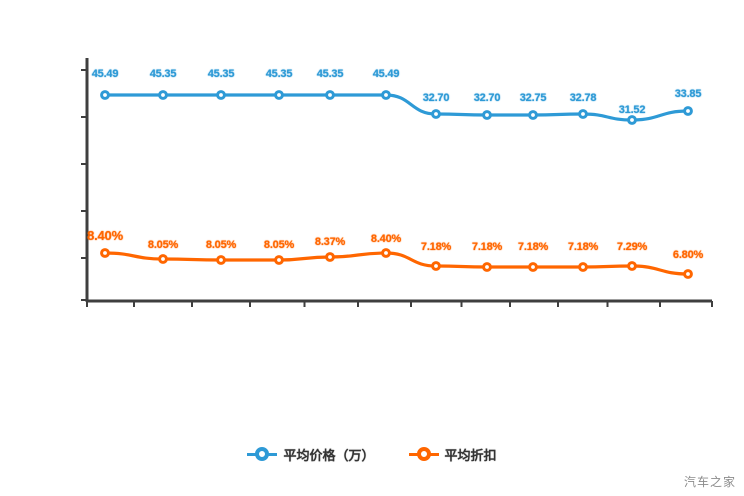 Image resolution: width=744 pixels, height=496 pixels. I want to click on chart-legend: 平均价格（万） 平均折扣, so click(372, 454).